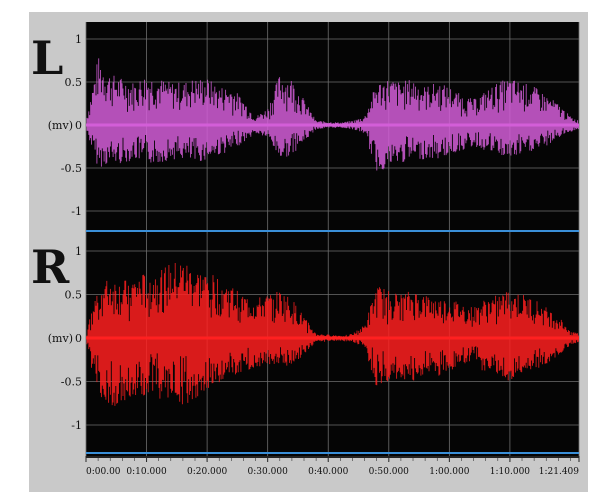 The image size is (597, 495). What do you see at coordinates (510, 472) in the screenshot?
I see `x-tick-label: 1:10.000` at bounding box center [510, 472].